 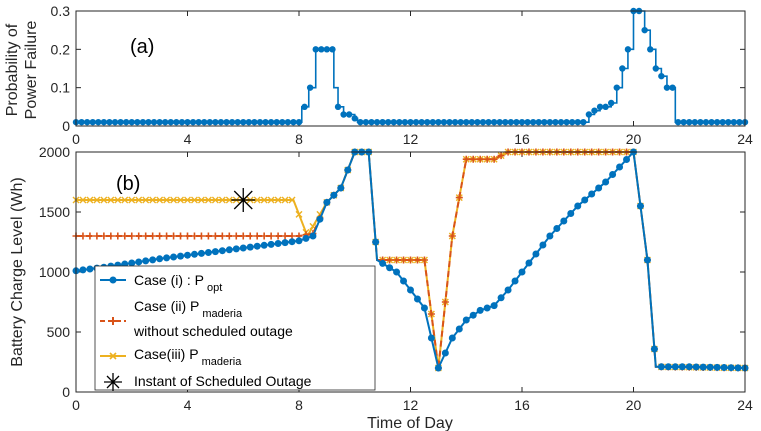 What do you see at coordinates (17, 271) in the screenshot?
I see `panel-b-ylabel: Battery Charge Level (Wh)` at bounding box center [17, 271].